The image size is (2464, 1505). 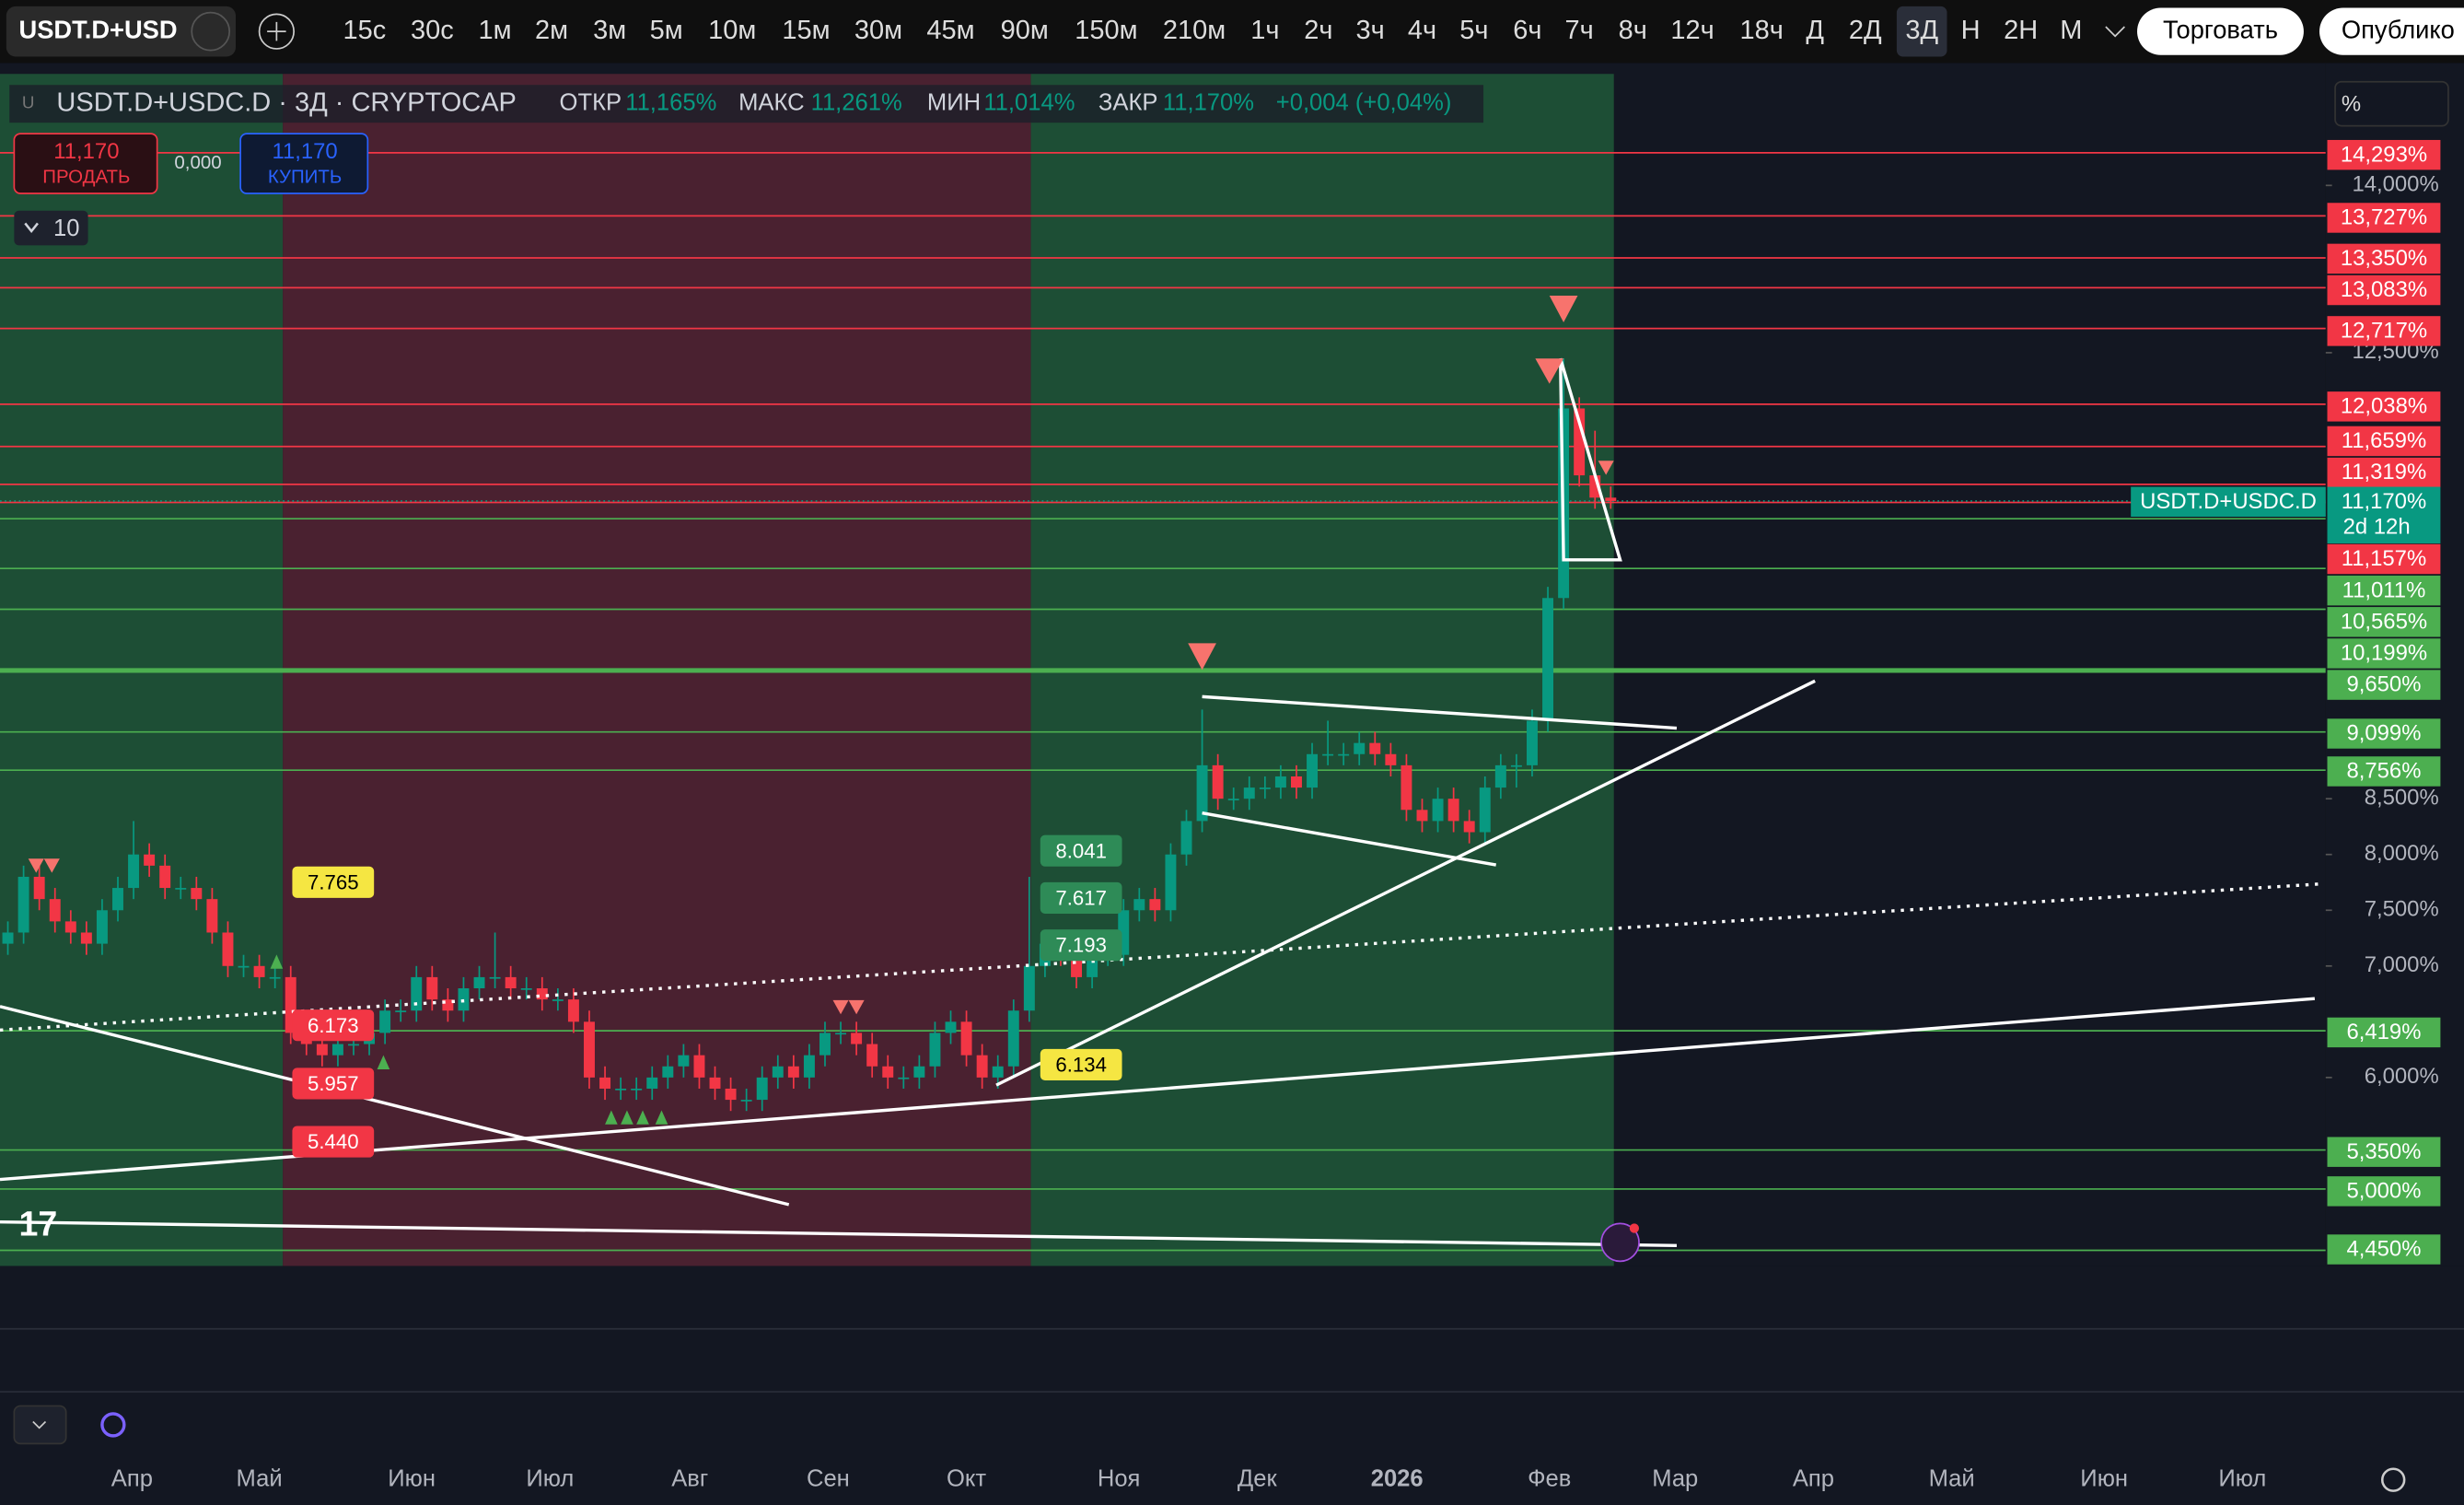 I want to click on interval: 7ч, so click(x=1579, y=30).